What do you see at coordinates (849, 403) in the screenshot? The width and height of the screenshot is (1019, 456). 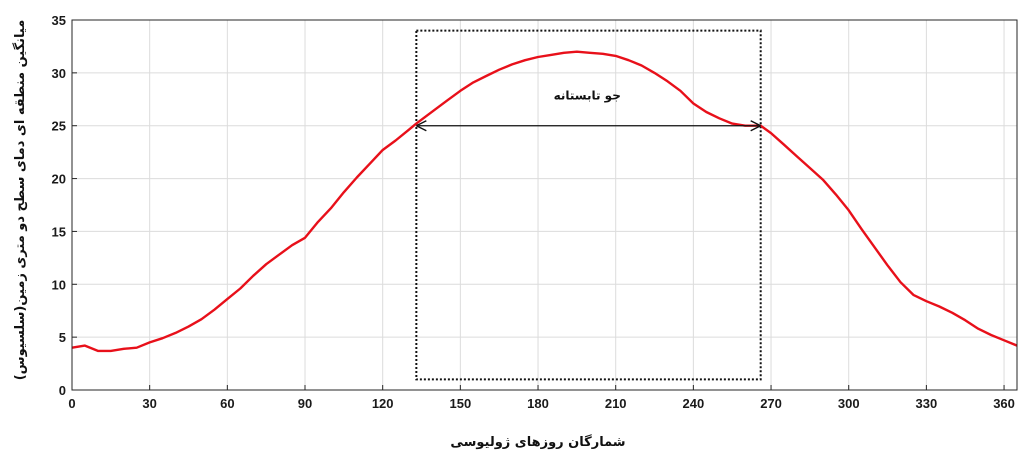 I see `x-tick-label: 300` at bounding box center [849, 403].